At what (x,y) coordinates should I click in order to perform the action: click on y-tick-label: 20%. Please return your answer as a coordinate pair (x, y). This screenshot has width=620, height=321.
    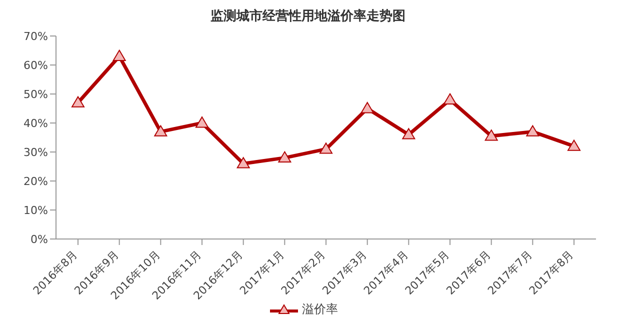
    Looking at the image, I should click on (36, 181).